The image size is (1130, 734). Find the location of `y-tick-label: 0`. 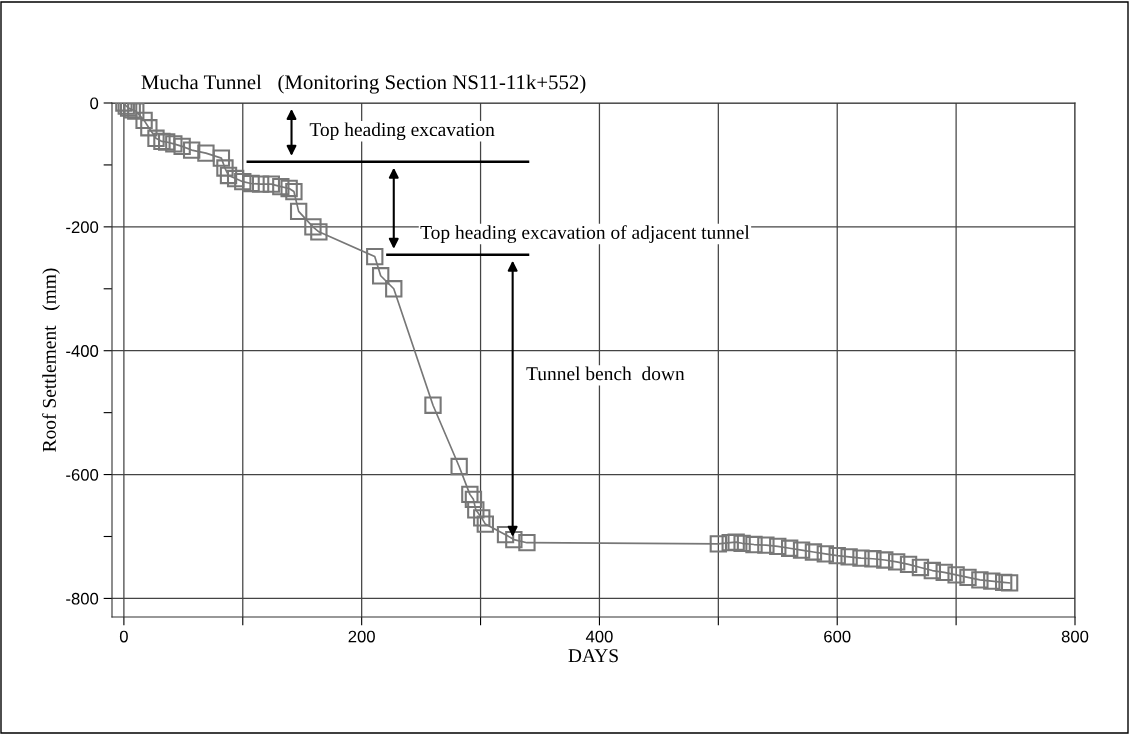

y-tick-label: 0 is located at coordinates (94, 103).